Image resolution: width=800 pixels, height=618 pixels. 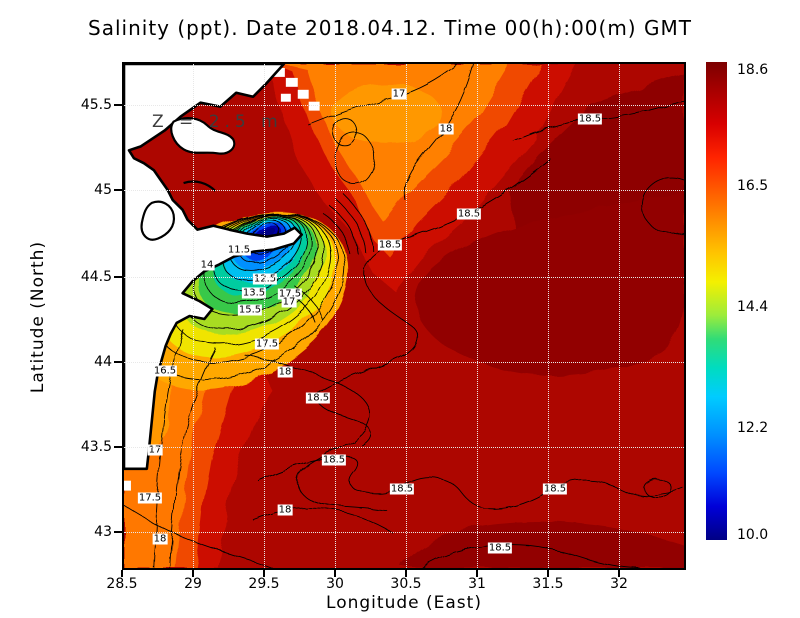 What do you see at coordinates (38, 317) in the screenshot?
I see `y-axis-title: Latitude (North)` at bounding box center [38, 317].